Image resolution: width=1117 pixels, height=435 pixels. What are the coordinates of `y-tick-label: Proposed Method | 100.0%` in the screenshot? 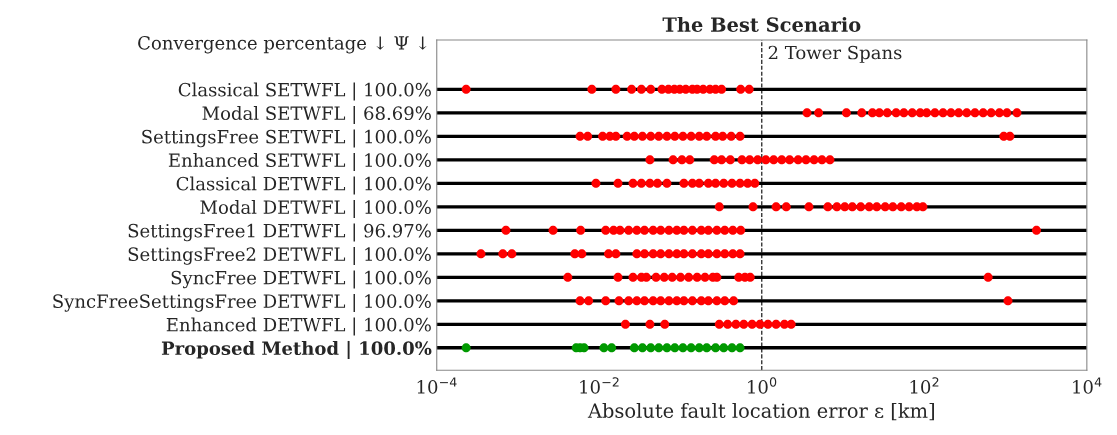 It's located at (296, 350).